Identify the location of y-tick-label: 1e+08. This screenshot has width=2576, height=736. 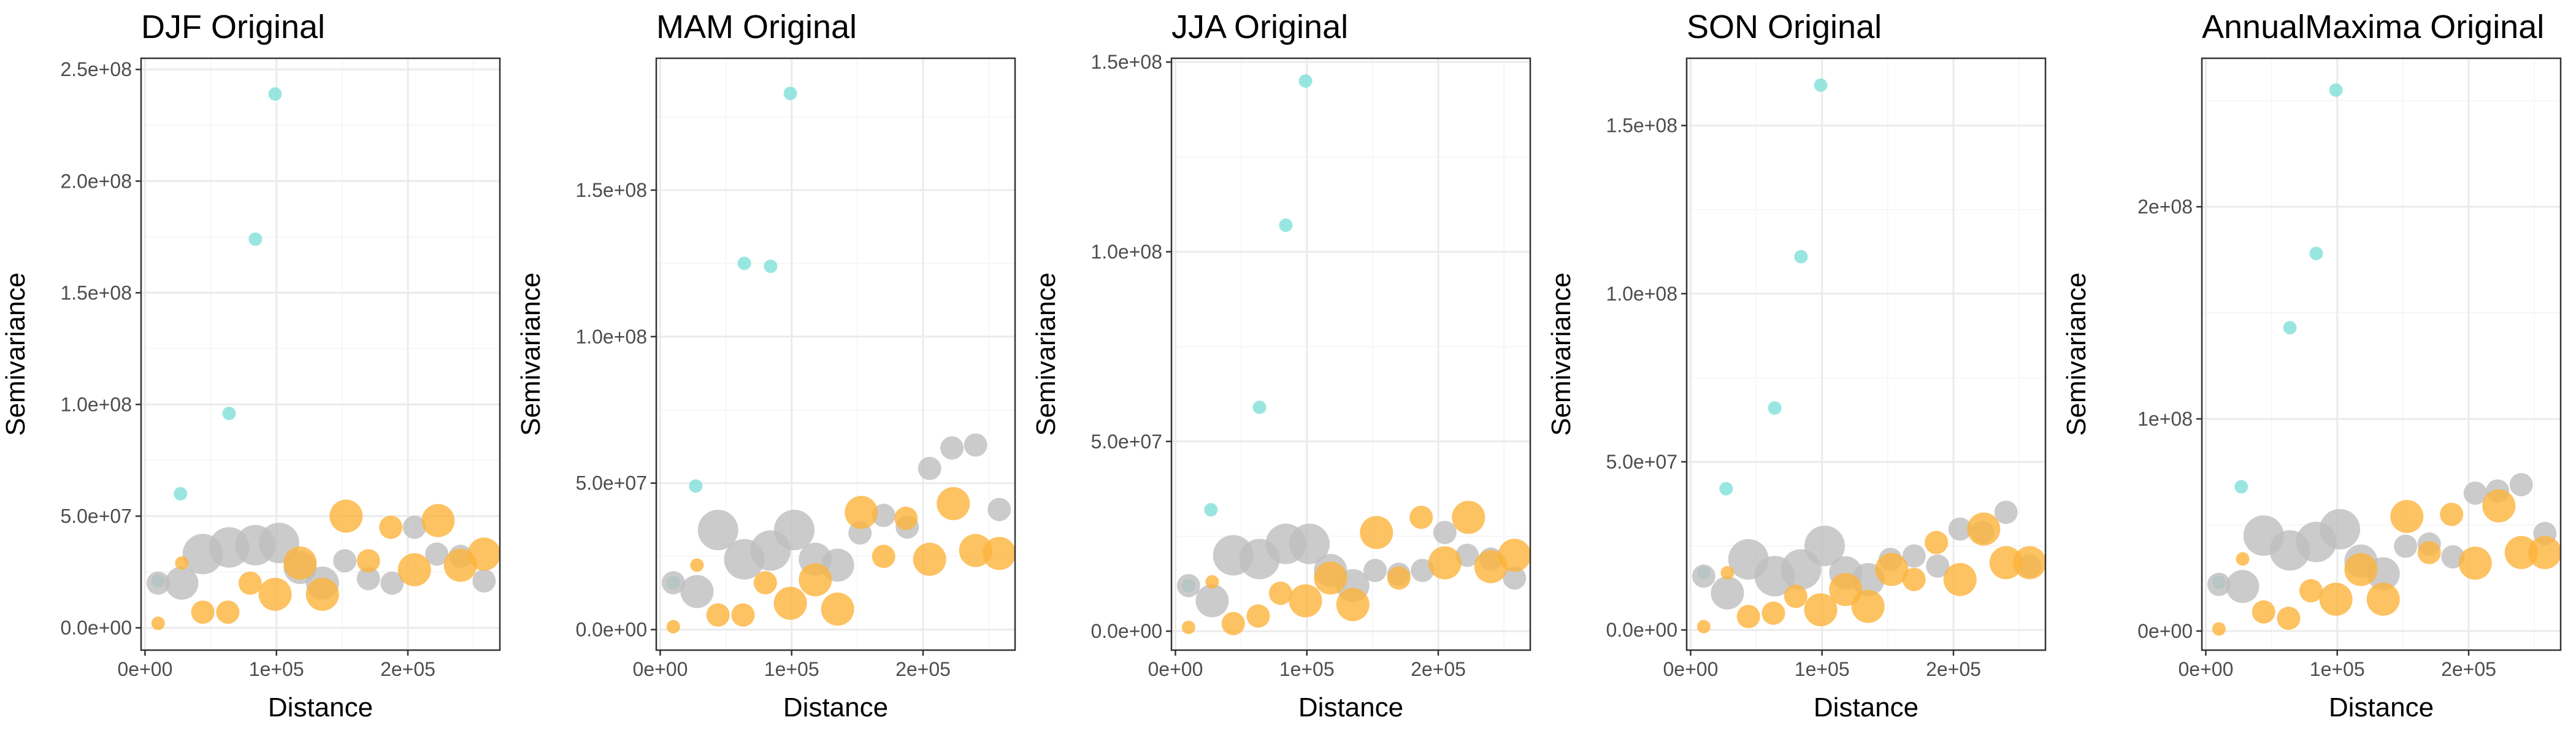
(2165, 419).